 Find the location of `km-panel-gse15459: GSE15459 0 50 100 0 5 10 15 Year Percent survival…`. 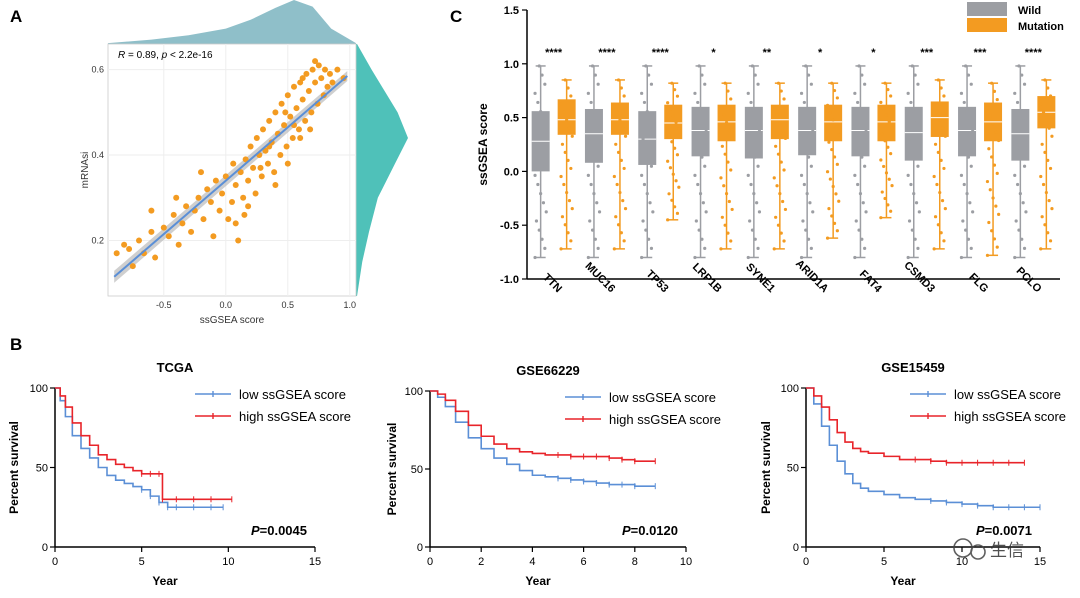

km-panel-gse15459: GSE15459 0 50 100 0 5 10 15 Year Percent survival… is located at coordinates (912, 474).